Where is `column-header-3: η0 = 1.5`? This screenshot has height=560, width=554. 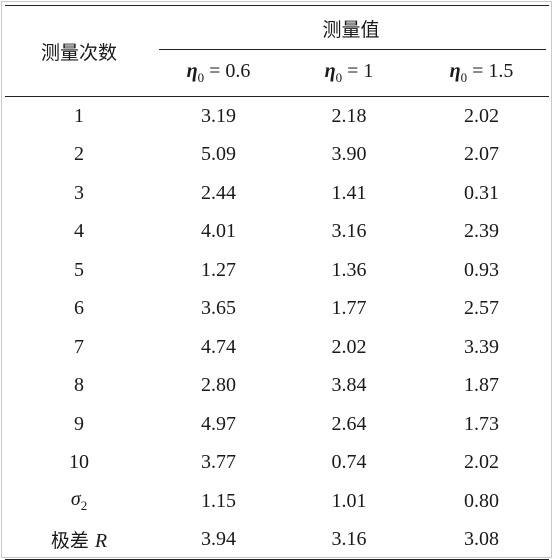 column-header-3: η0 = 1.5 is located at coordinates (482, 73).